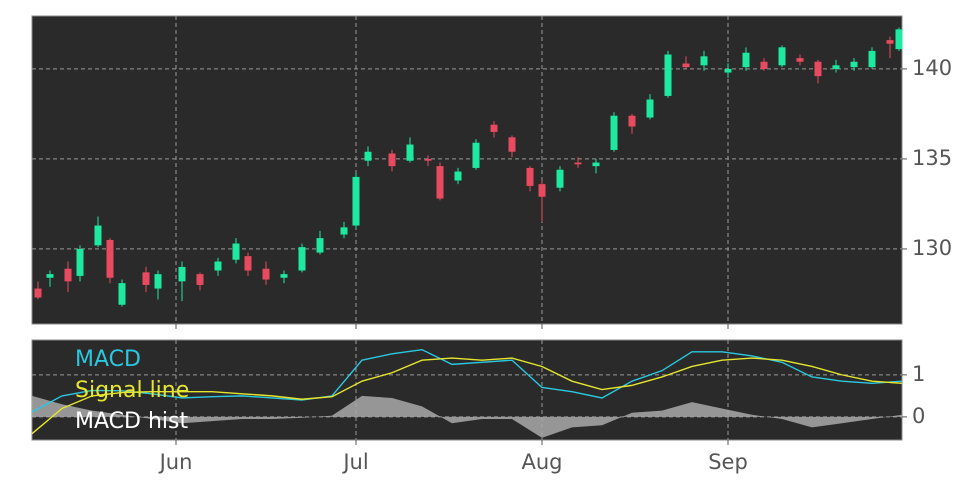  What do you see at coordinates (175, 462) in the screenshot?
I see `x-tick-label: Jun` at bounding box center [175, 462].